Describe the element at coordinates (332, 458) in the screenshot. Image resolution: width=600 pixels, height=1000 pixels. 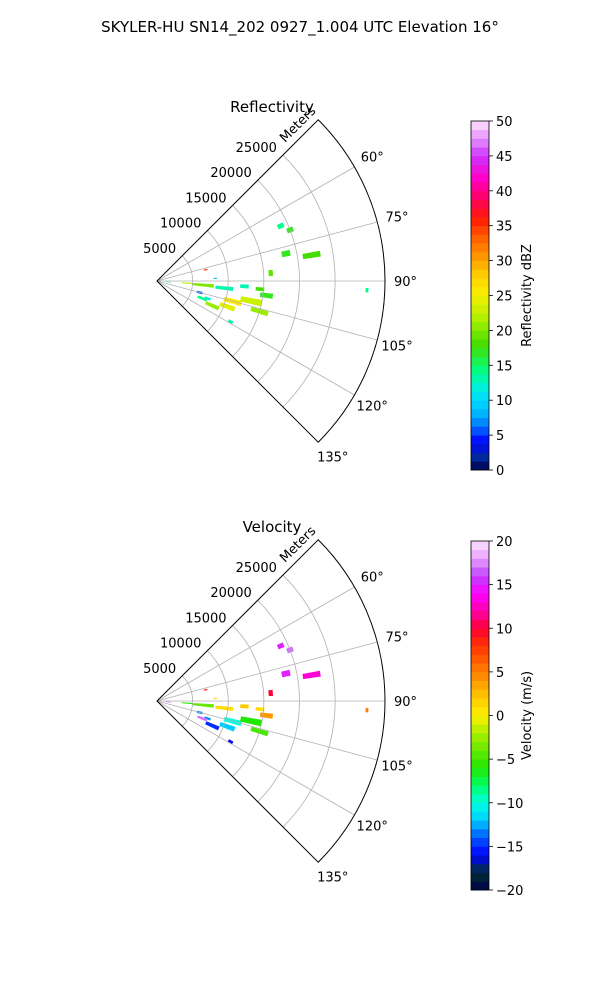
I see `azimuth-tick-label: 135°` at that location.